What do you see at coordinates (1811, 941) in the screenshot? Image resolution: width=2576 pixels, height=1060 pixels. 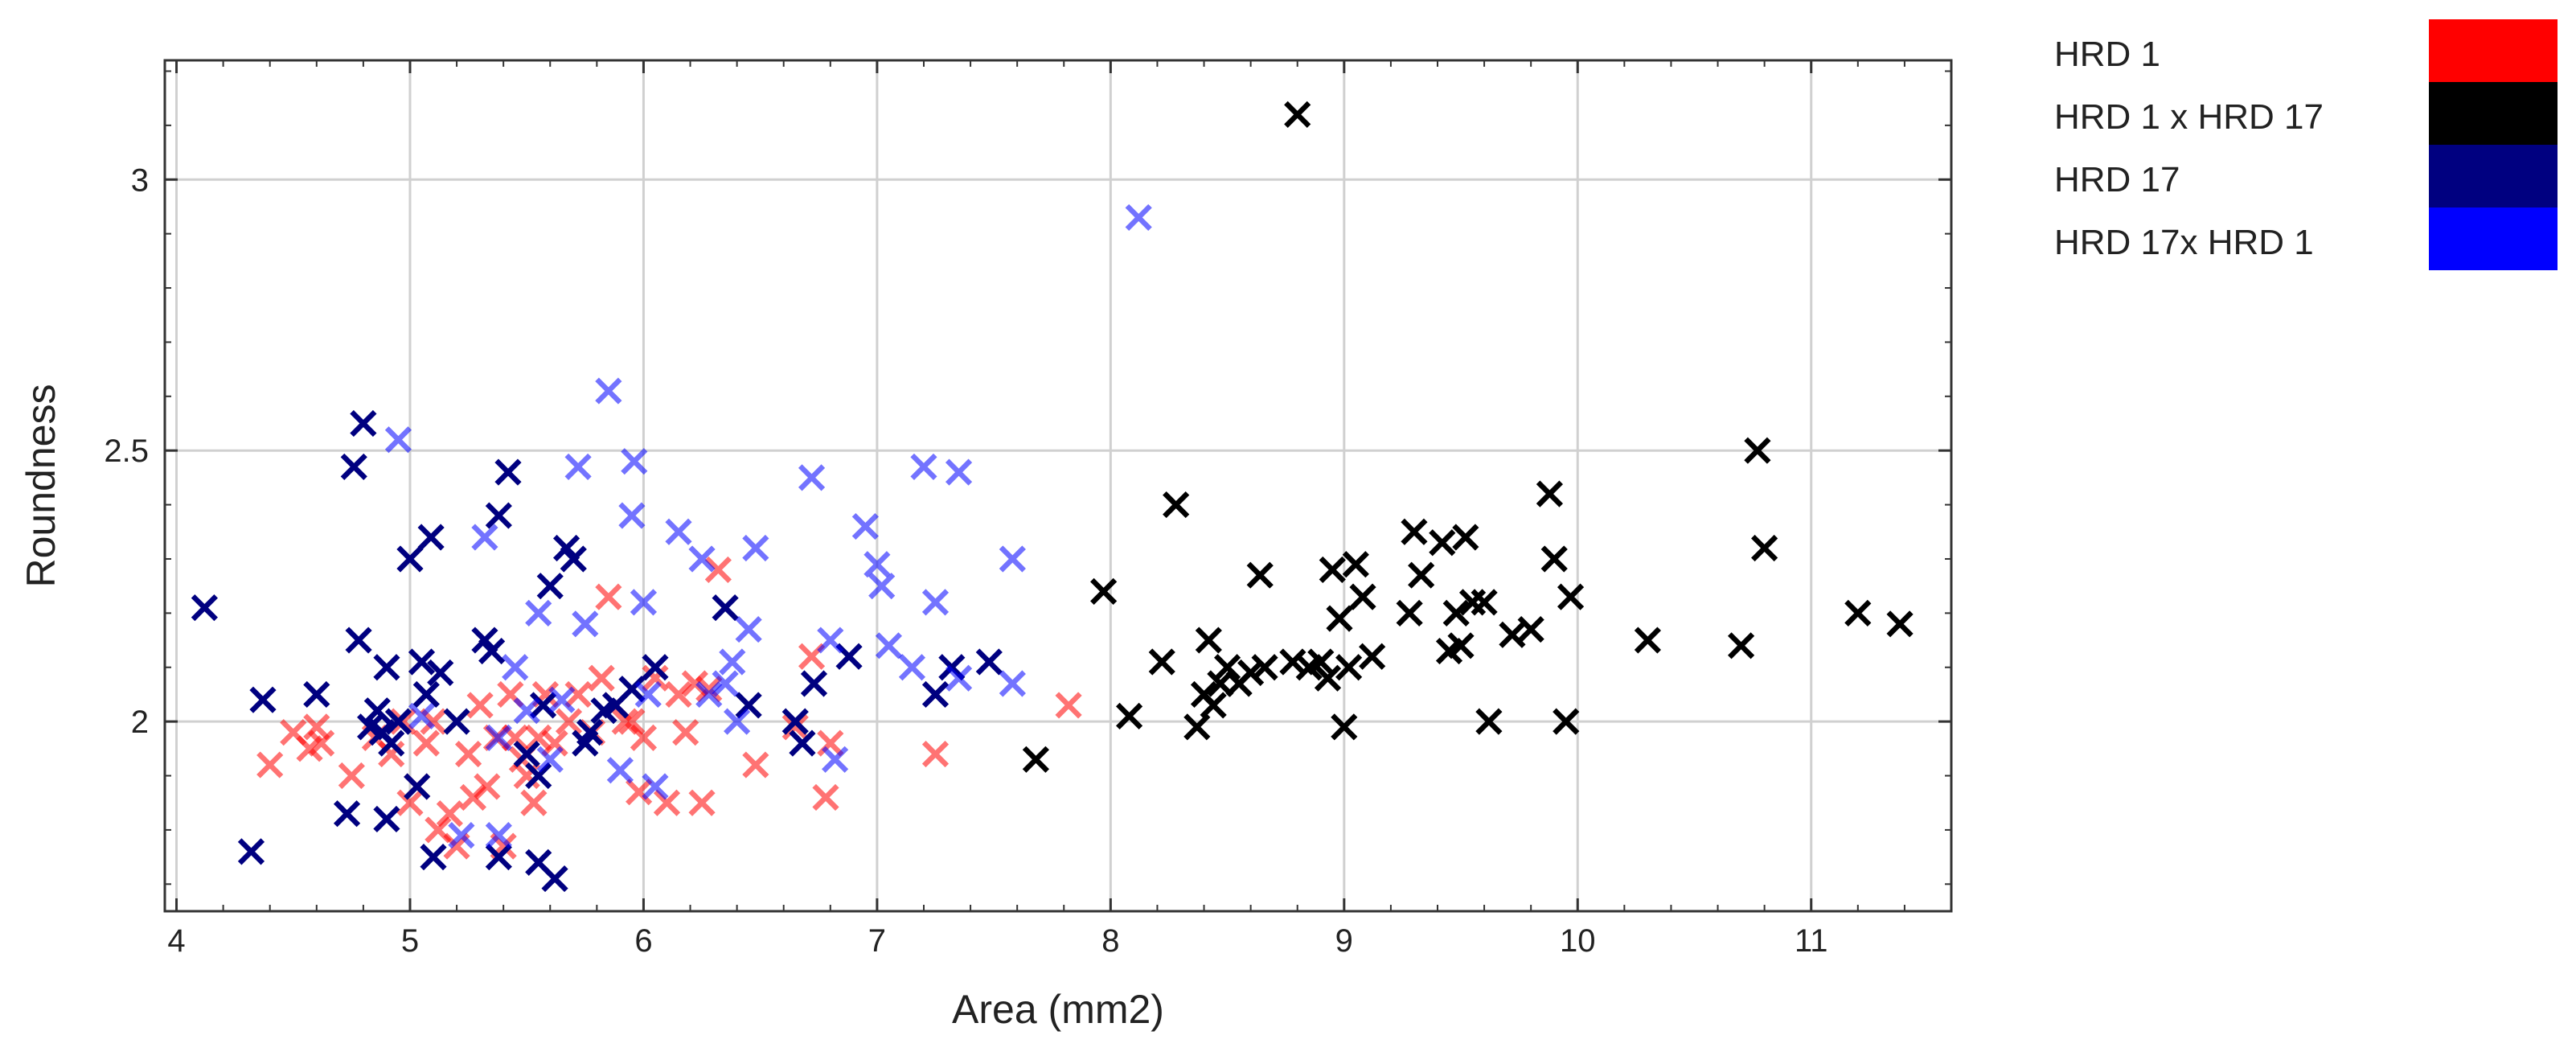 I see `x-tick-label: 11` at bounding box center [1811, 941].